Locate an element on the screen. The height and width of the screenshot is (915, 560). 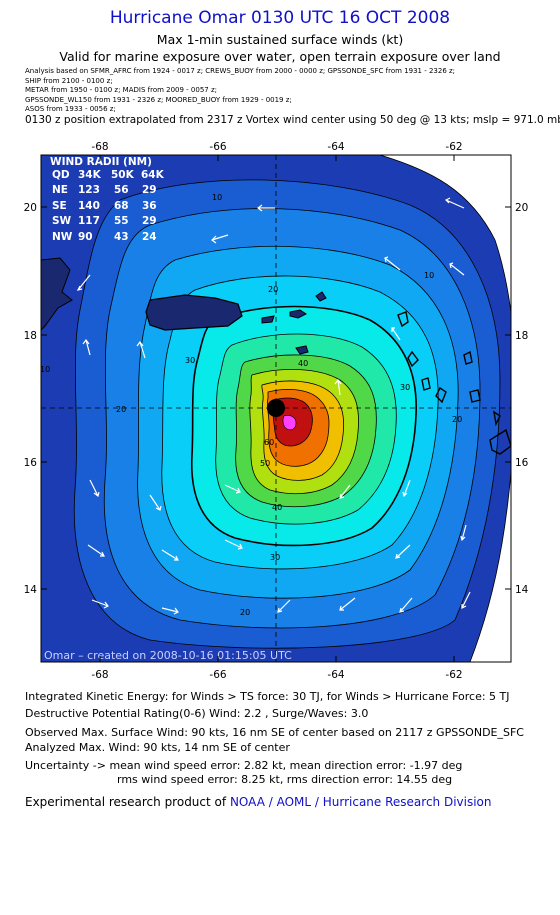
wind-radii-col: QD is located at coordinates (61, 175).